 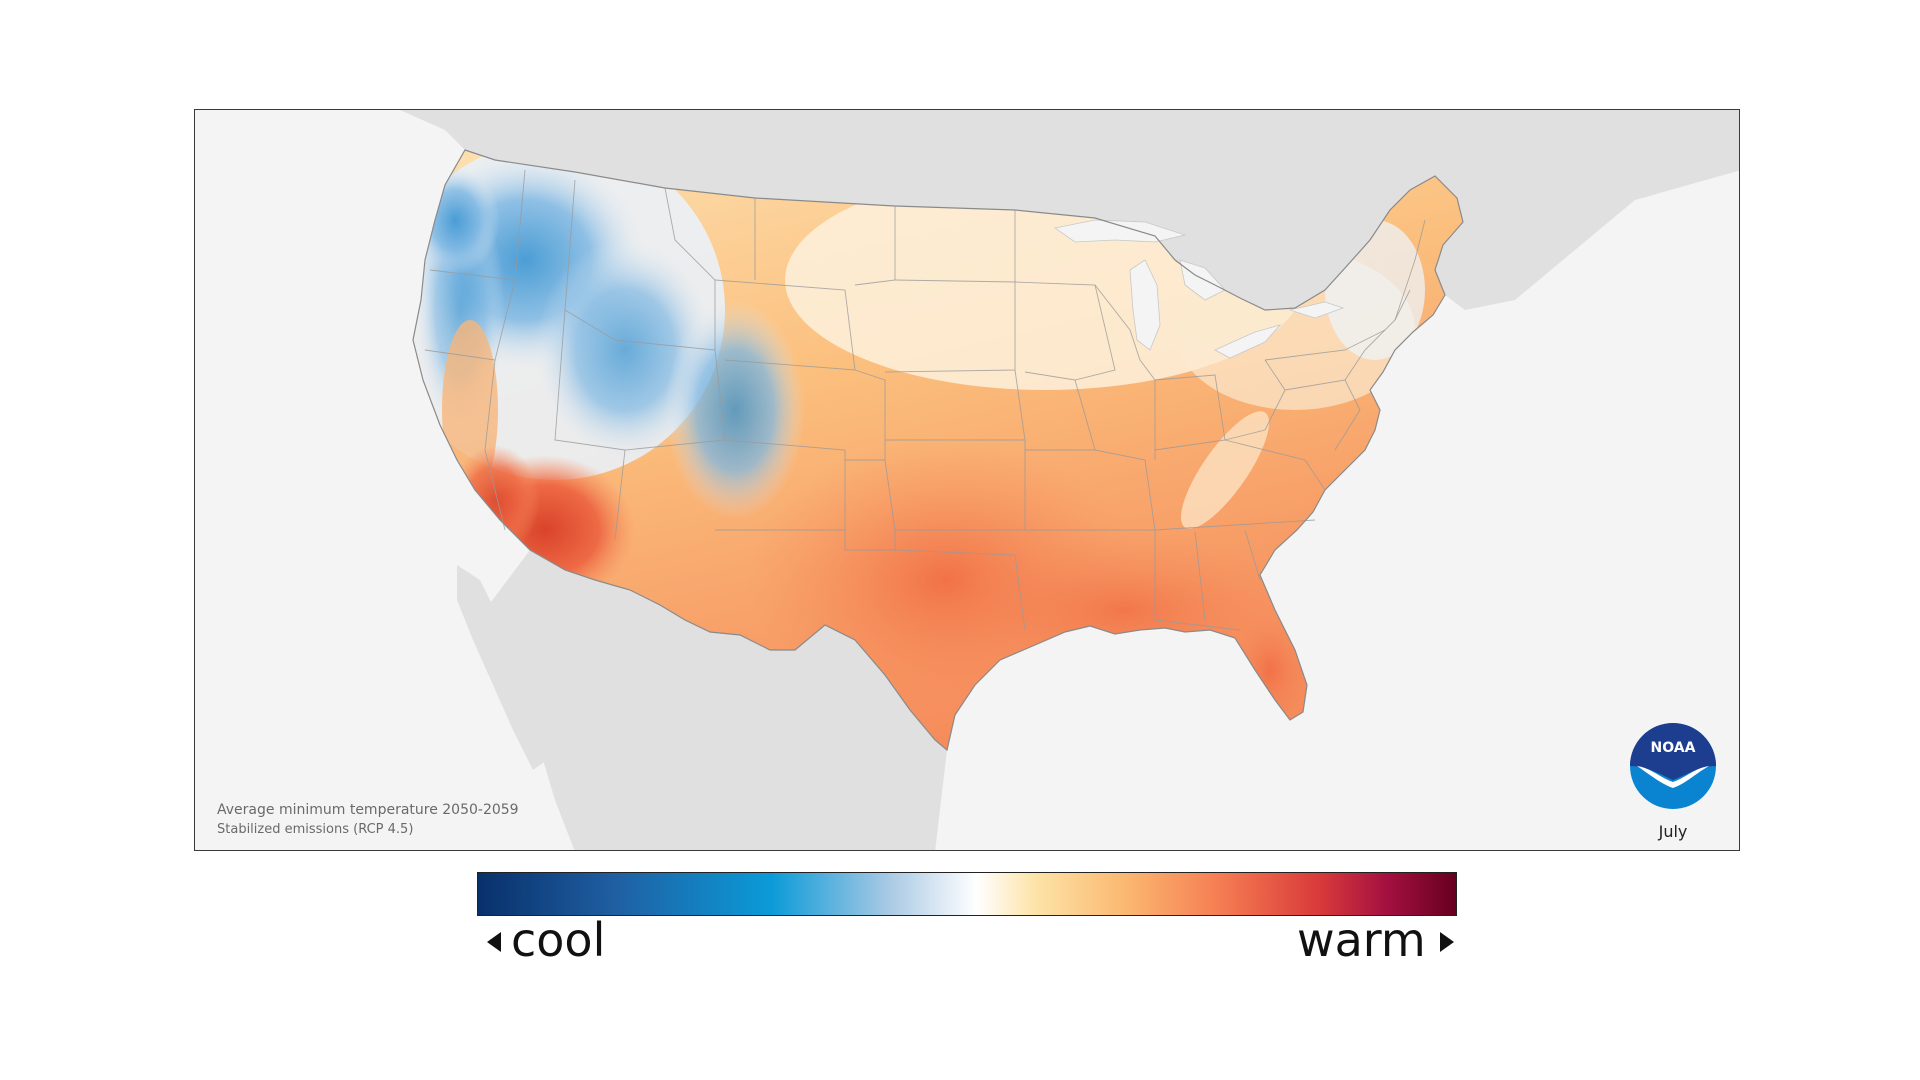 What do you see at coordinates (1361, 940) in the screenshot?
I see `legend-warm-label: warm` at bounding box center [1361, 940].